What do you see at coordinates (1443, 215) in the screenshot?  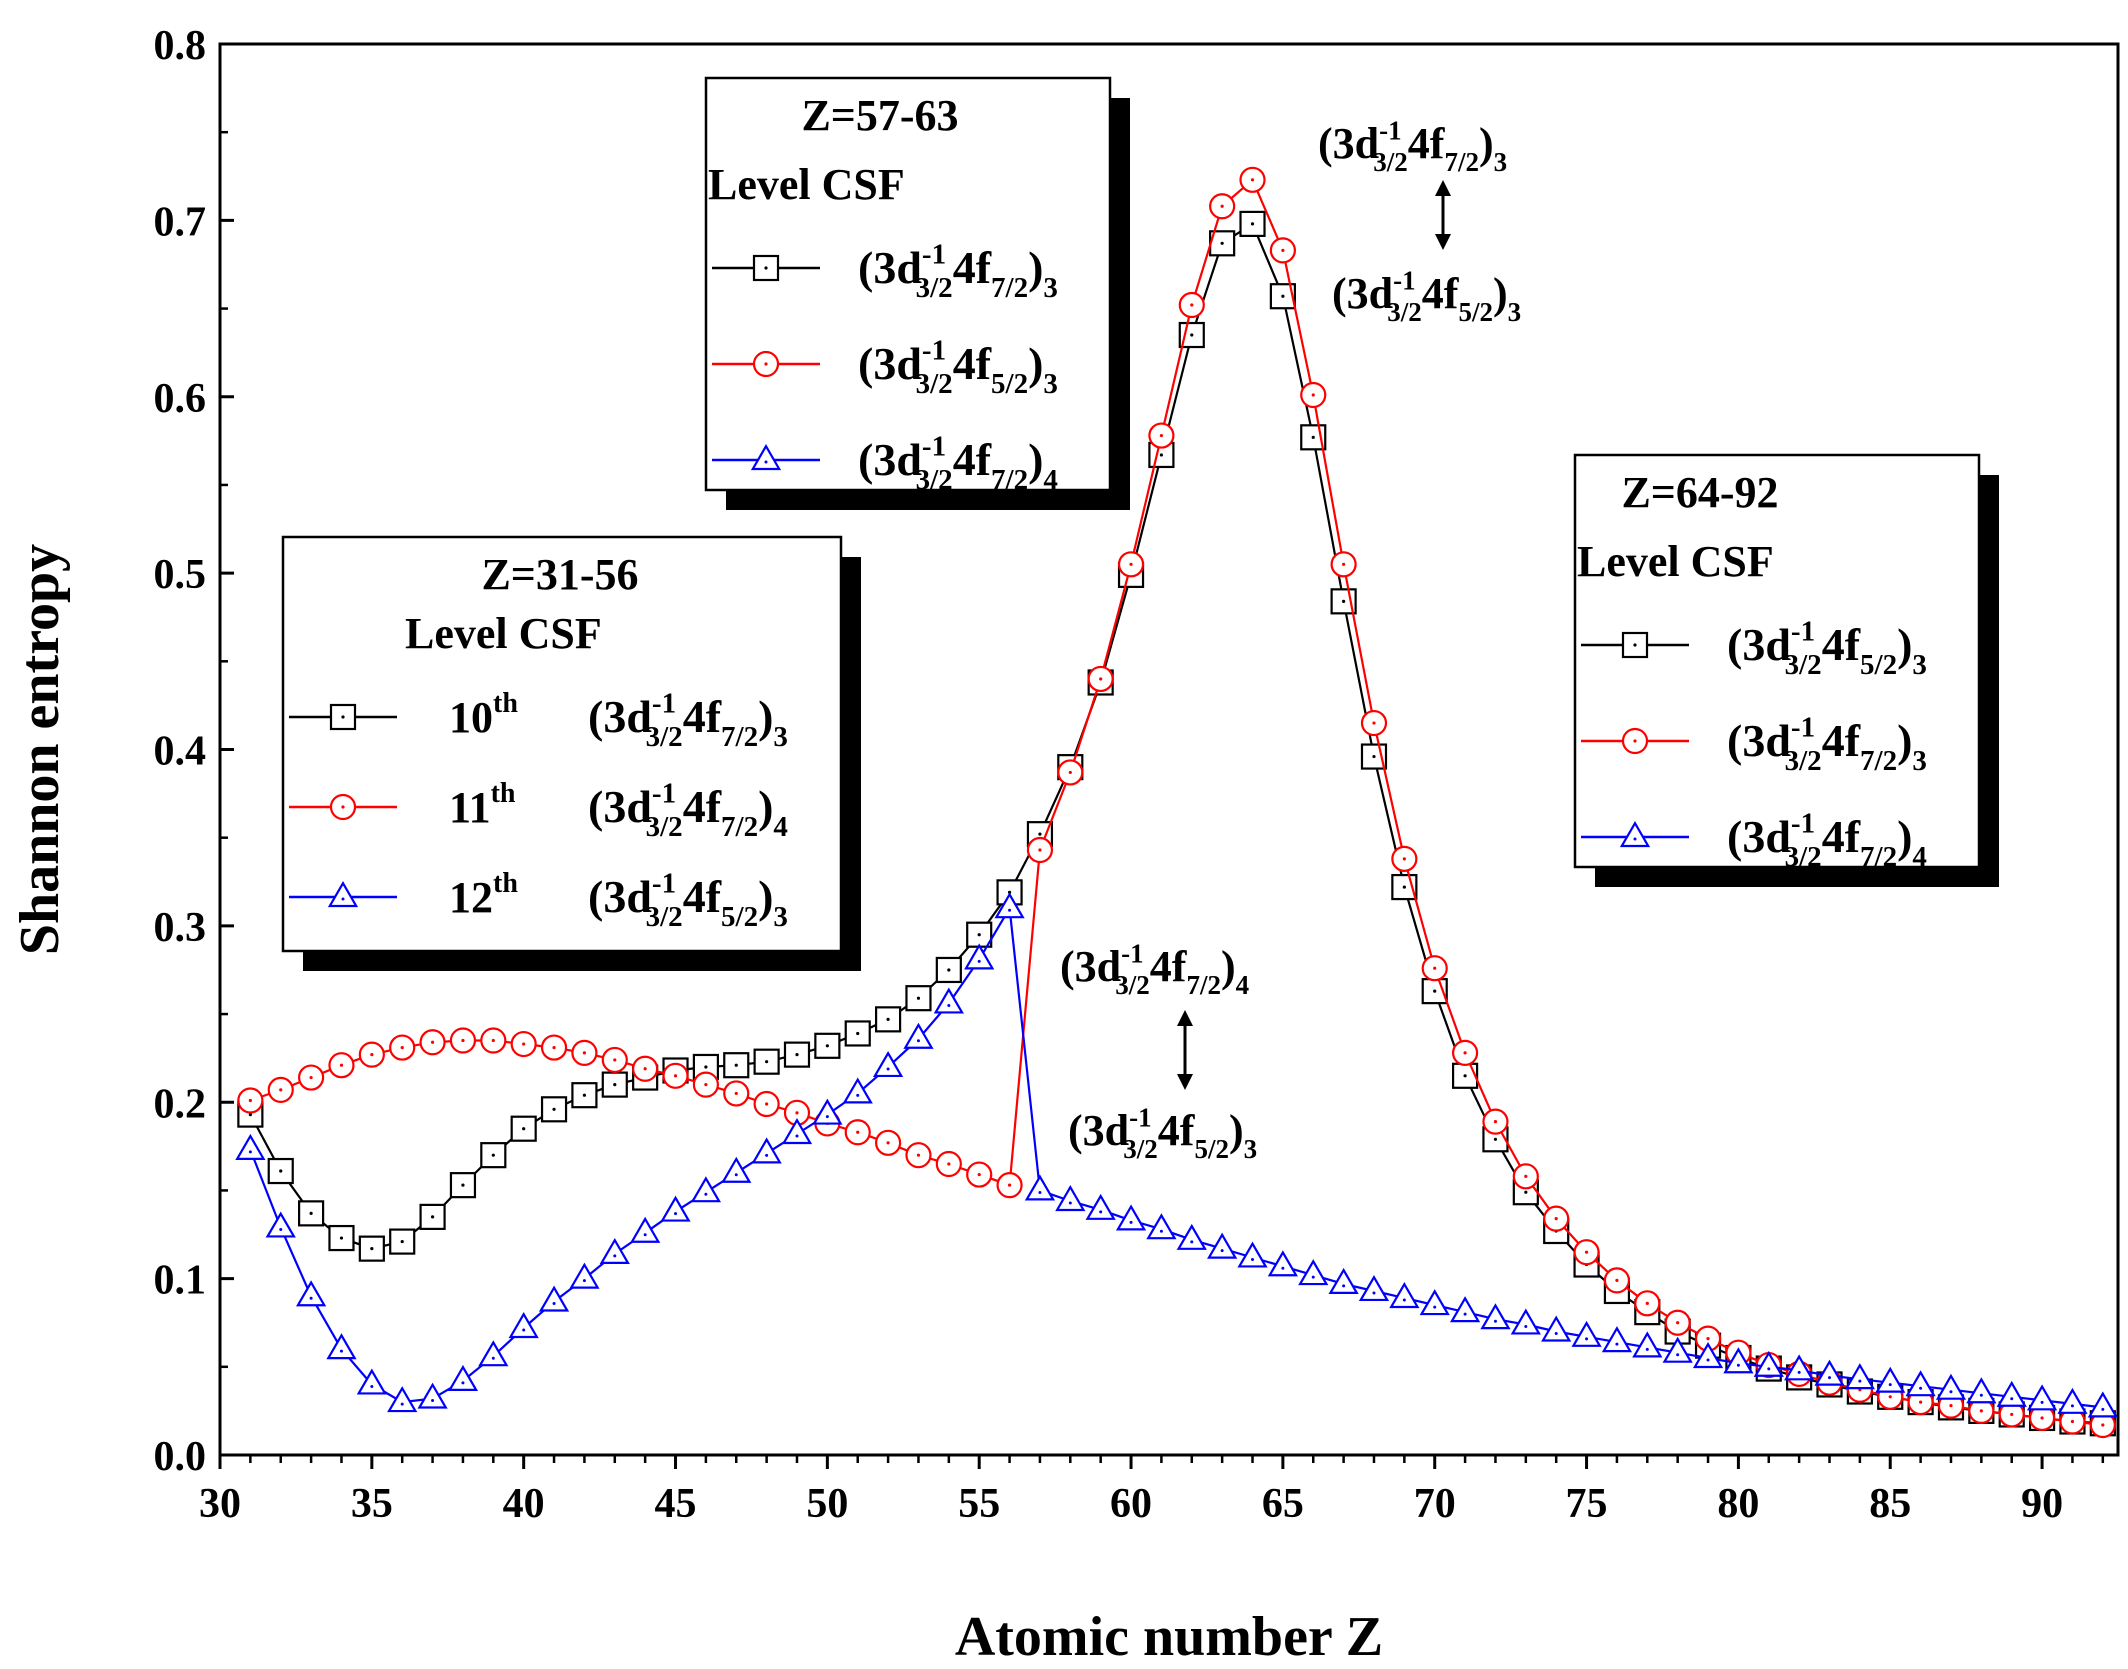 I see `double-arrow-icon` at bounding box center [1443, 215].